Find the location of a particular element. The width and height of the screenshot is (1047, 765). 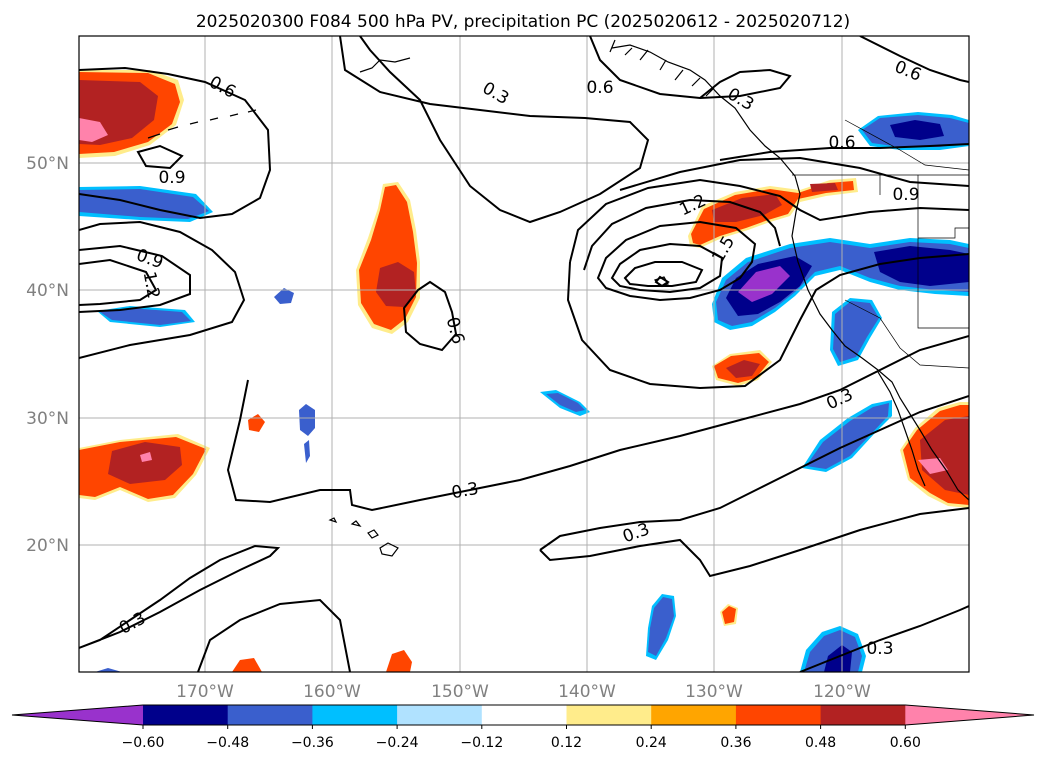

colorbar-tick-label: −0.60 is located at coordinates (143, 743).